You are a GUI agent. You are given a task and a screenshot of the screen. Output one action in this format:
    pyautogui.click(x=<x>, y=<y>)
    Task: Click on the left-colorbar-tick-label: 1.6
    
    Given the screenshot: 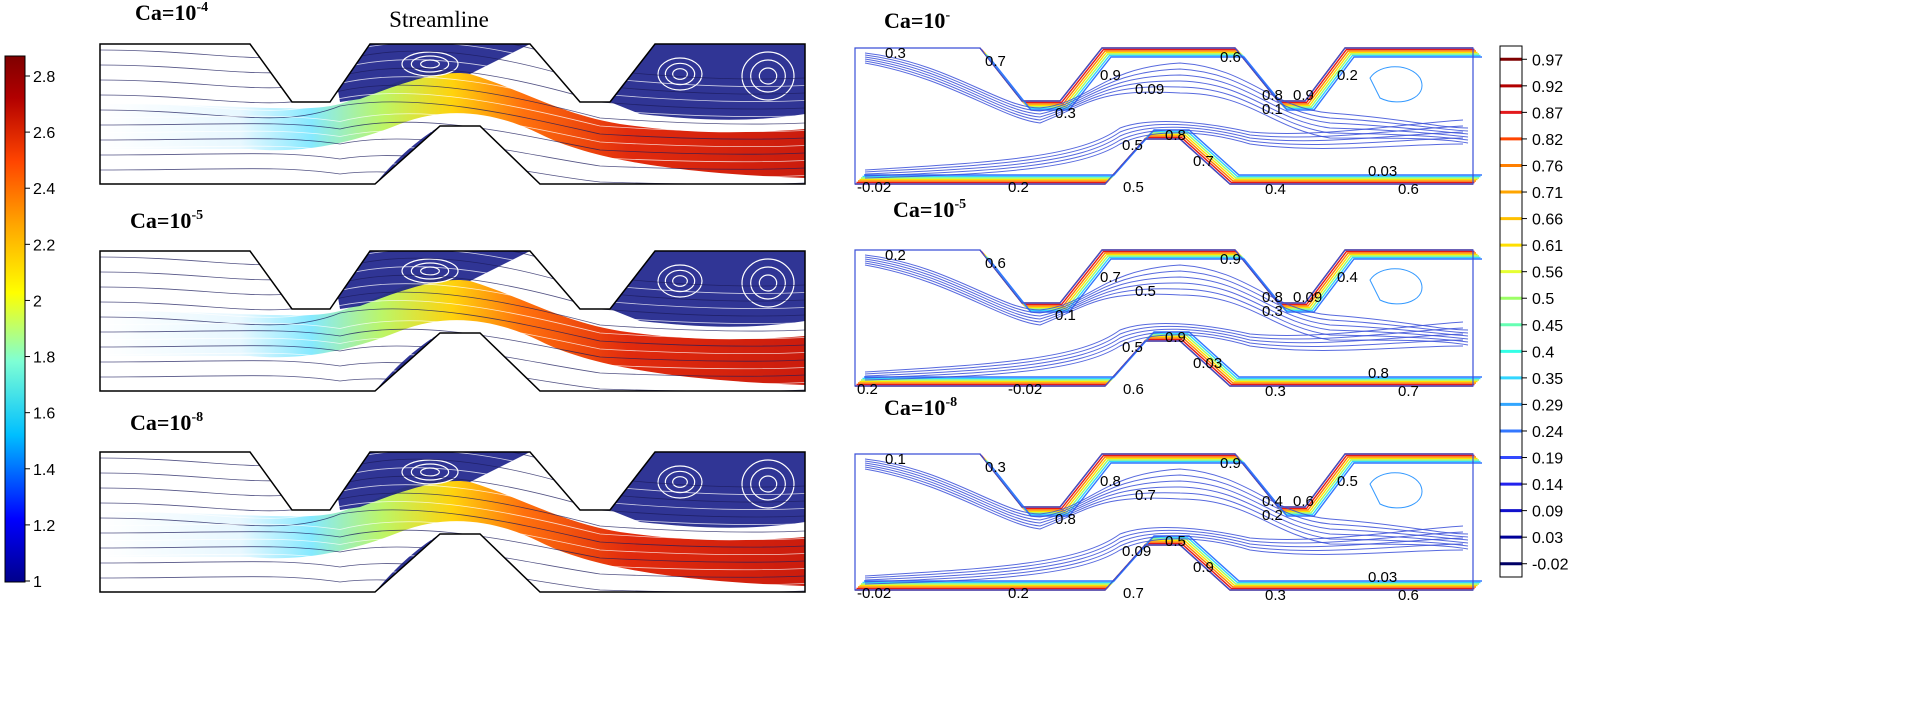 What is the action you would take?
    pyautogui.click(x=44, y=414)
    